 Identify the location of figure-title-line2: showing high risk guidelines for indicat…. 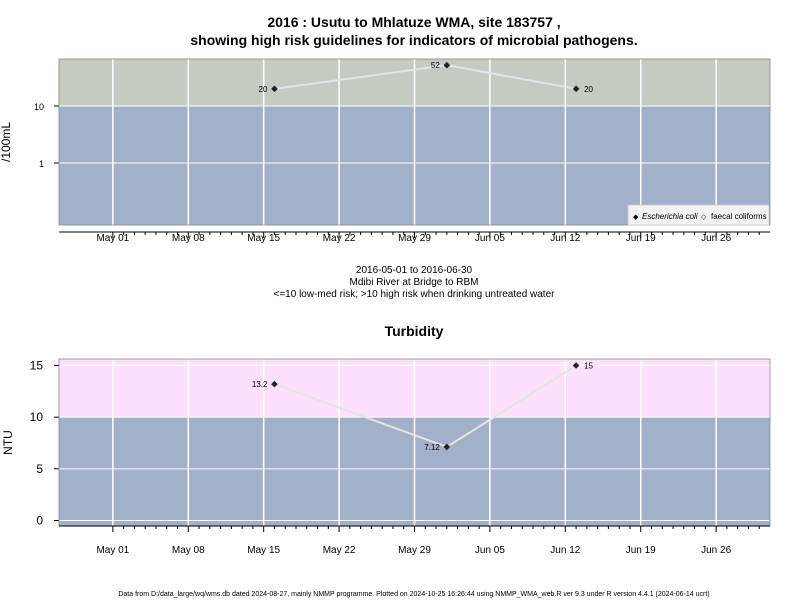
(413, 40).